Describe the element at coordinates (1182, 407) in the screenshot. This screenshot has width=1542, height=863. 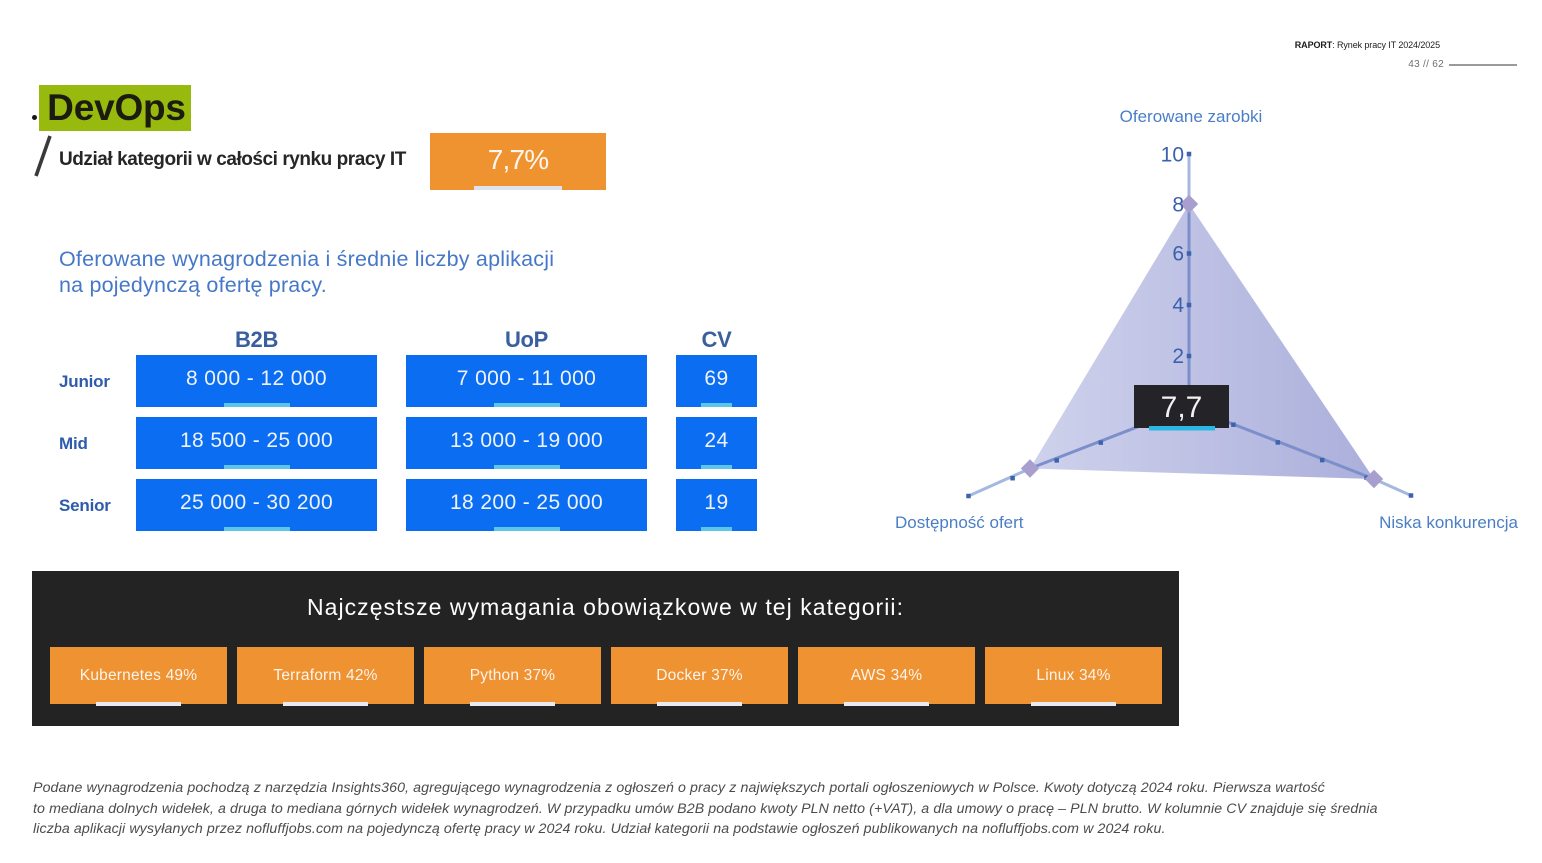
I see `svg-text: 7,7` at that location.